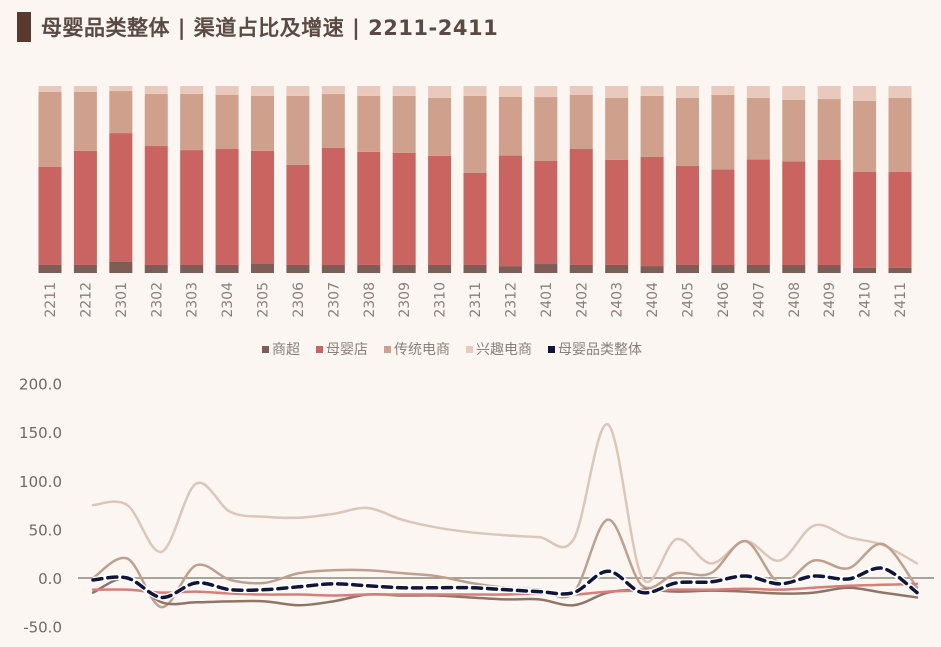 The image size is (941, 647). I want to click on x-tick-label: 2308, so click(370, 300).